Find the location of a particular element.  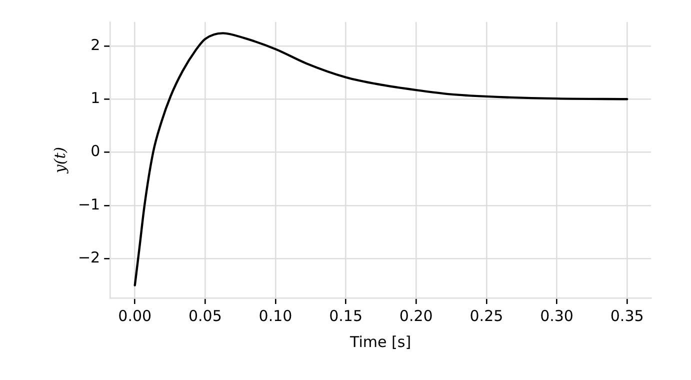

x-tick-label: 0.15 is located at coordinates (346, 315).